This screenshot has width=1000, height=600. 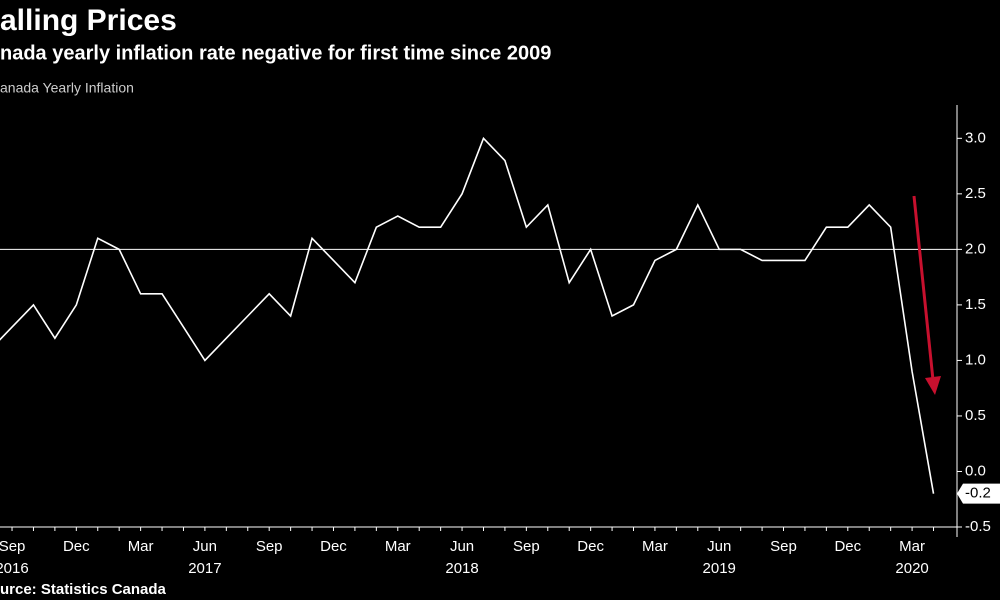 I want to click on legend-label: anada Yearly Inflation, so click(x=67, y=88).